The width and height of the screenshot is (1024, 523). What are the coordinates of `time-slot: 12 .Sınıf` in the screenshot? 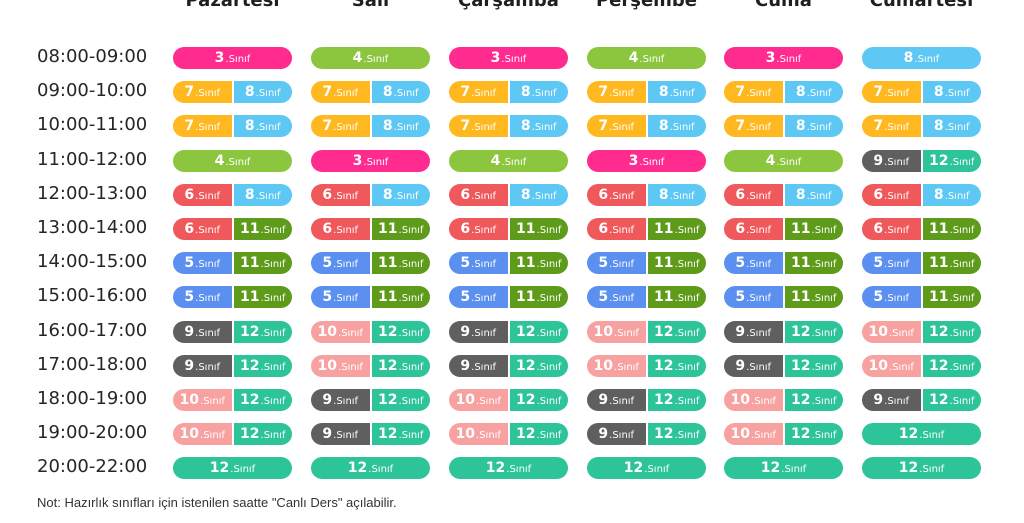 It's located at (921, 434).